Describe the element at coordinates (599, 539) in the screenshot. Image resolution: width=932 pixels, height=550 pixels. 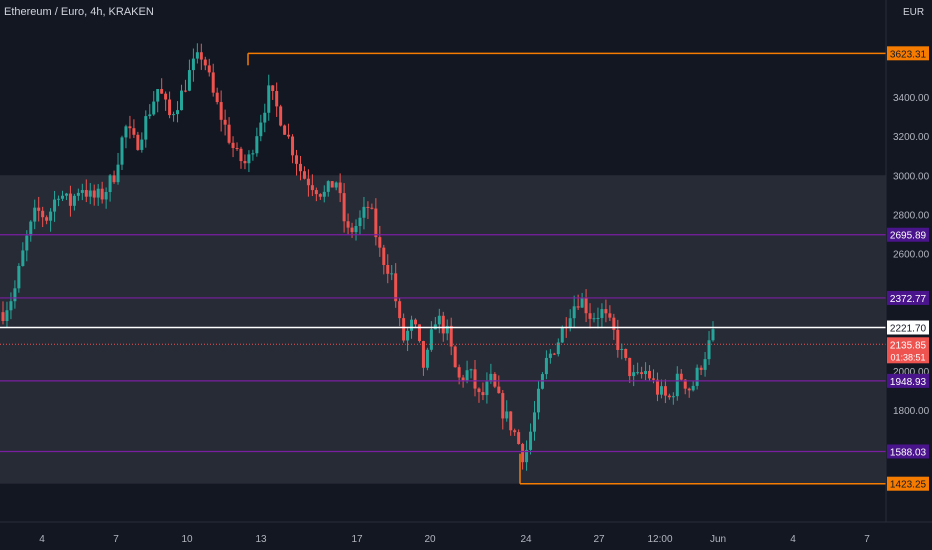
I see `x-tick-label: 27` at that location.